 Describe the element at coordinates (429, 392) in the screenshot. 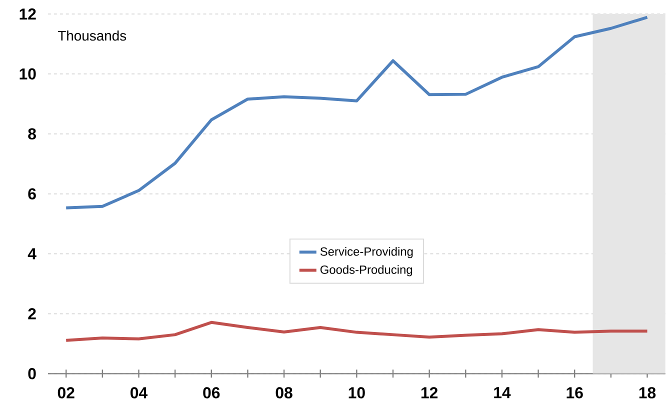

I see `x-tick-label: 12` at that location.